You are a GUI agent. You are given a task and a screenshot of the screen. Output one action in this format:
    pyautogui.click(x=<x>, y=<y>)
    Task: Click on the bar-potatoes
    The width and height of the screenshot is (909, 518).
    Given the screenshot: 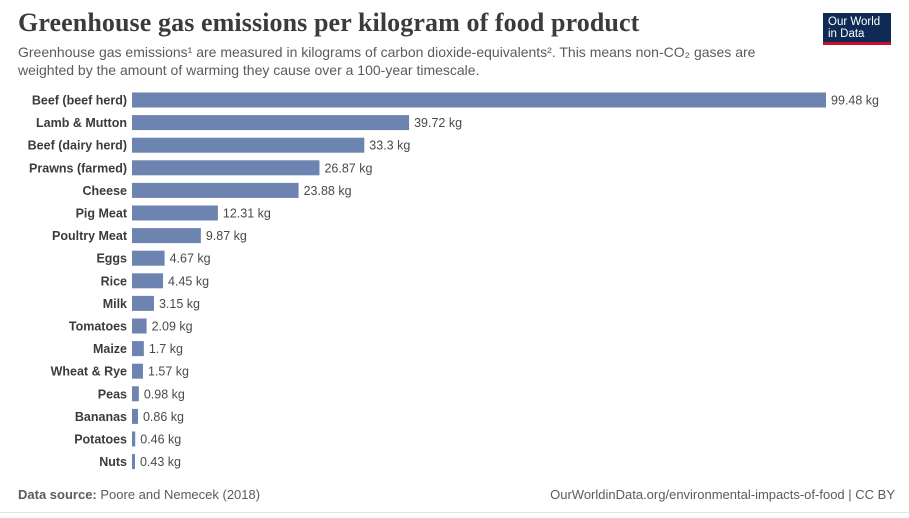 What is the action you would take?
    pyautogui.click(x=134, y=439)
    